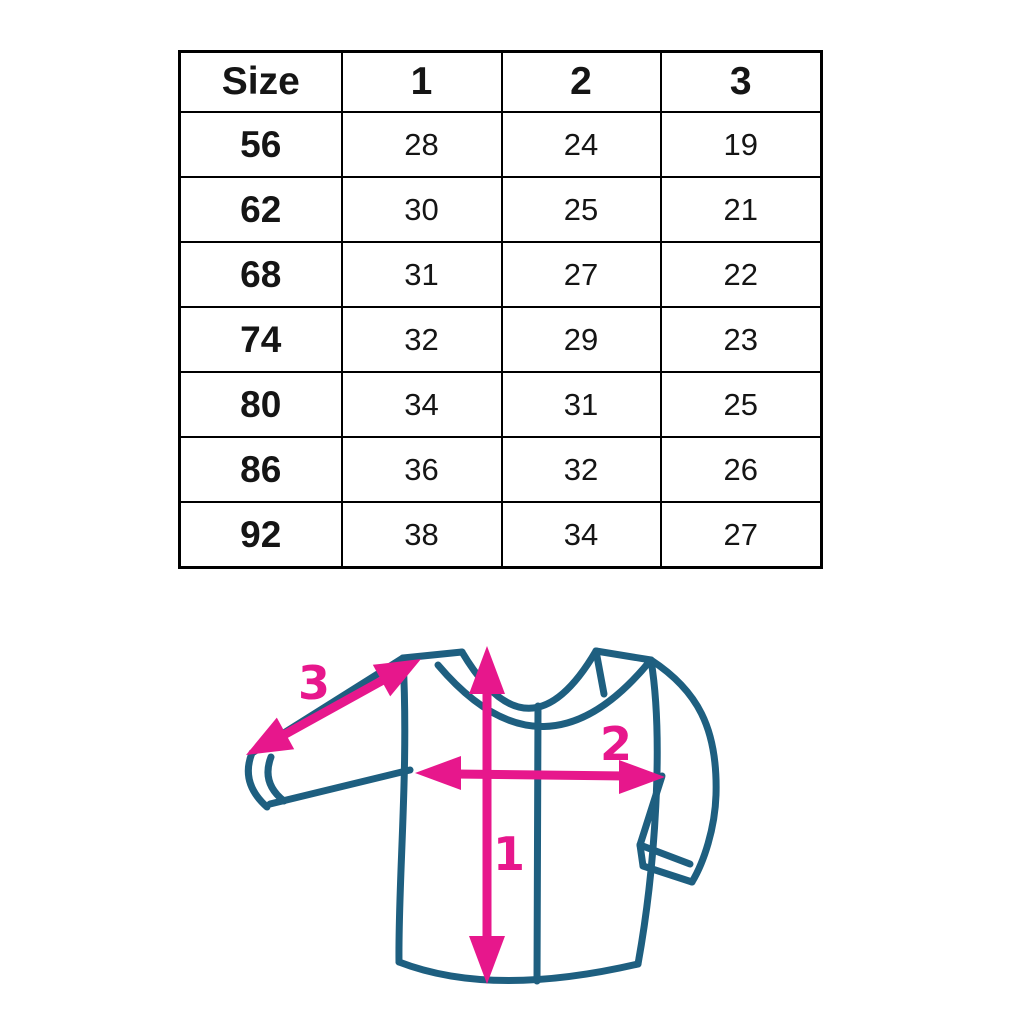  I want to click on measure-arrow-length, so click(487, 815).